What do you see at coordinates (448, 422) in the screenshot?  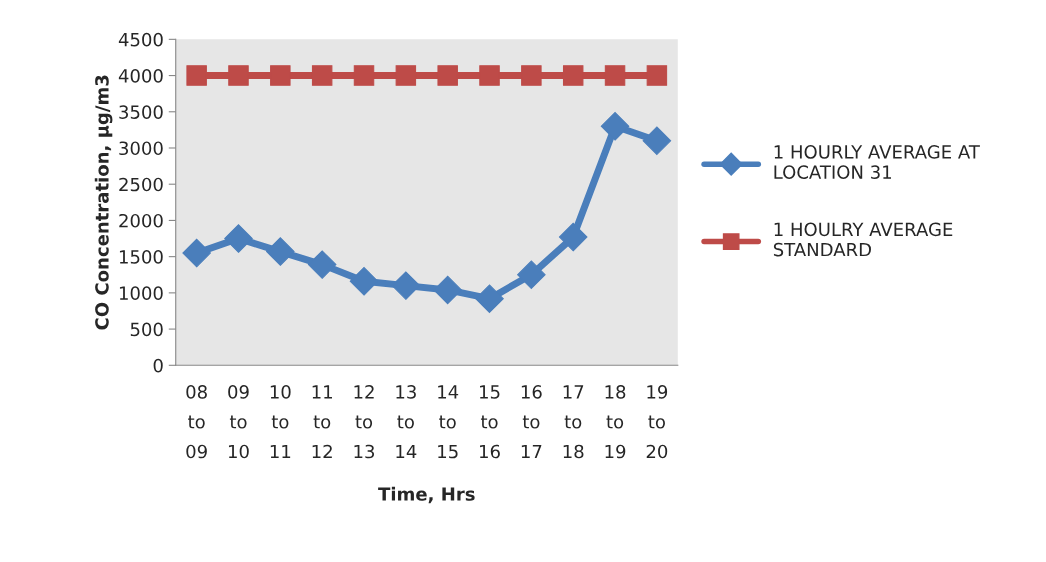 I see `x-tick-label: 14 to 15` at bounding box center [448, 422].